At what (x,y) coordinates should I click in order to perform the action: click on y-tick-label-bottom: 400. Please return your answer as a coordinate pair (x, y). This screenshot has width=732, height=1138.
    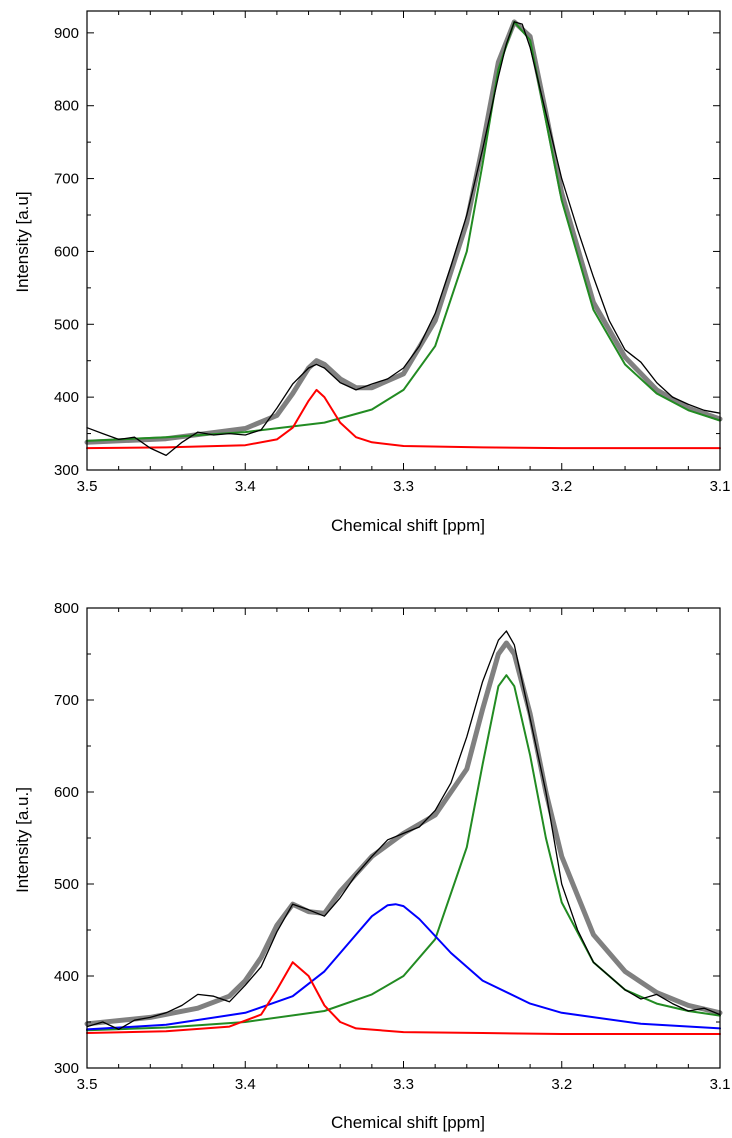
    Looking at the image, I should click on (66, 976).